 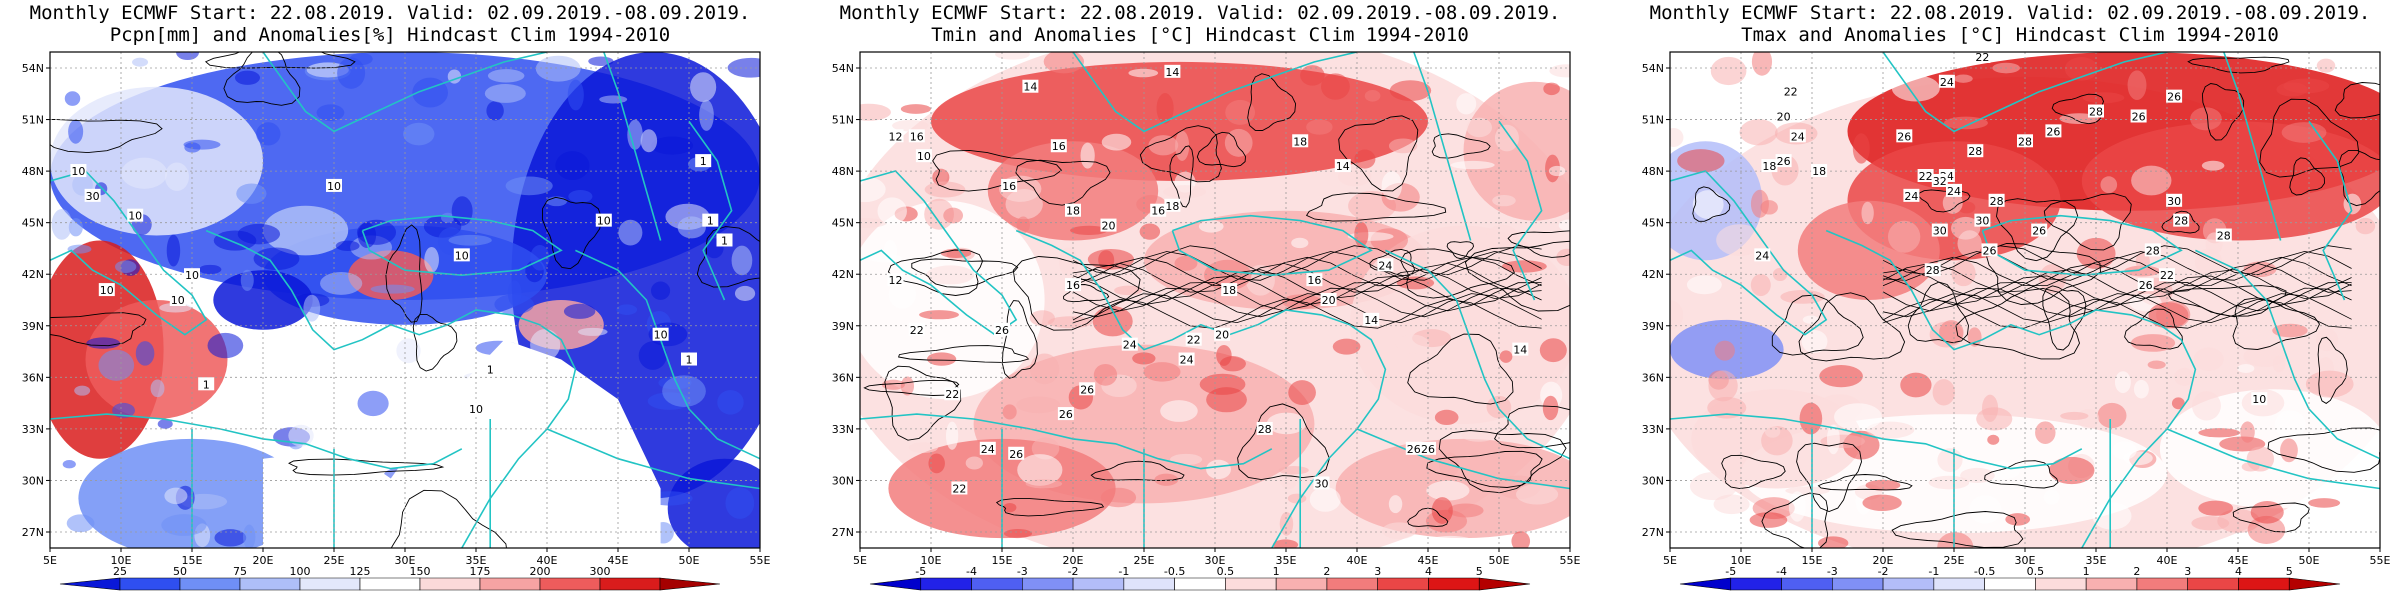 What do you see at coordinates (2174, 201) in the screenshot?
I see `contour-label: 30` at bounding box center [2174, 201].